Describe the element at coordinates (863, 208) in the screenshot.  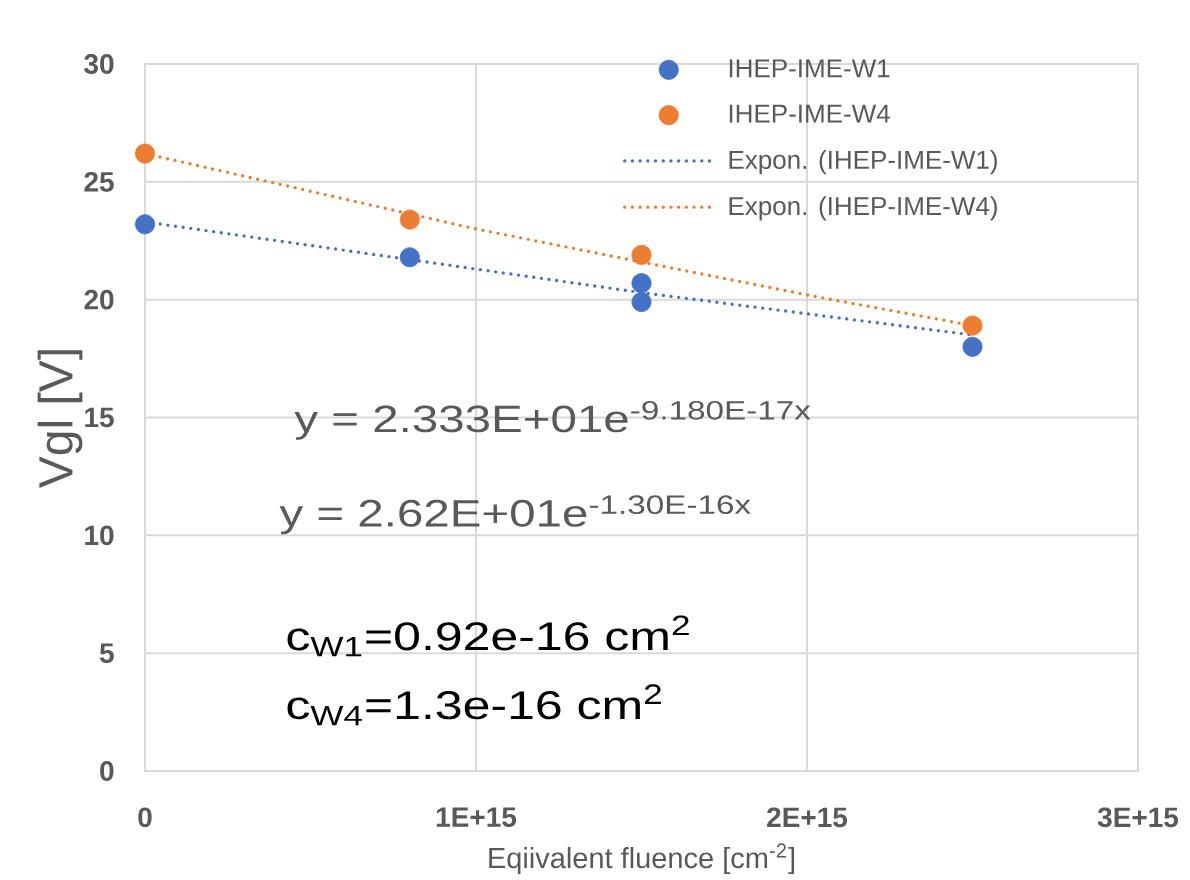
I see `legend-label: Expon. (IHEP-IME-W4)` at that location.